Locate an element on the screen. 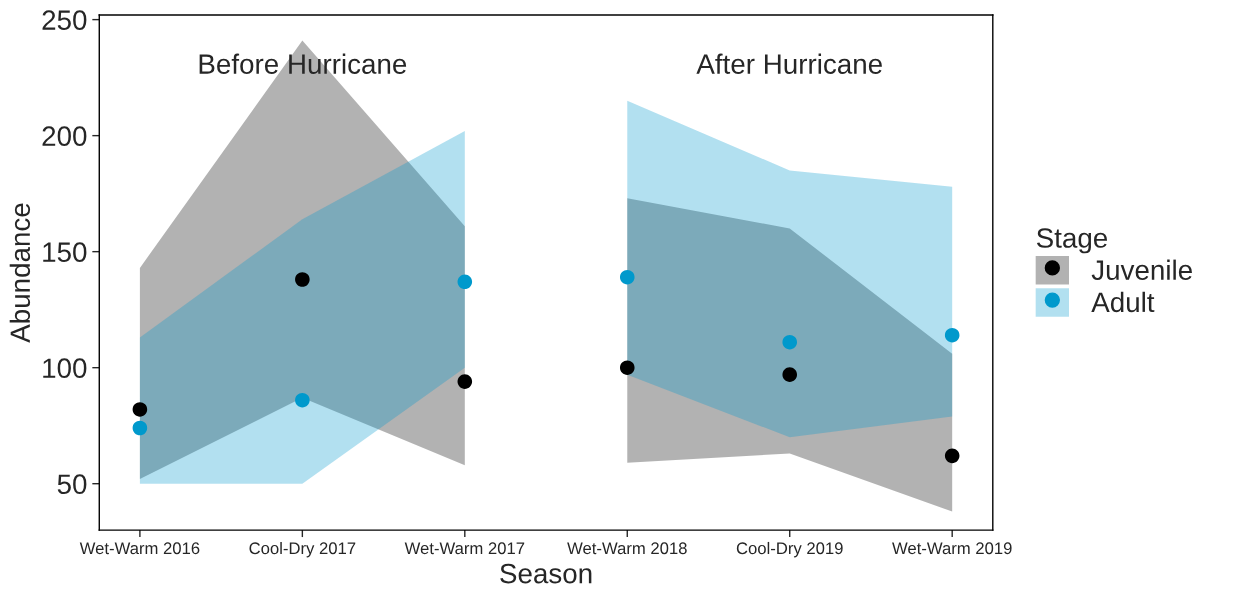  y-tick-label: 150 is located at coordinates (65, 252).